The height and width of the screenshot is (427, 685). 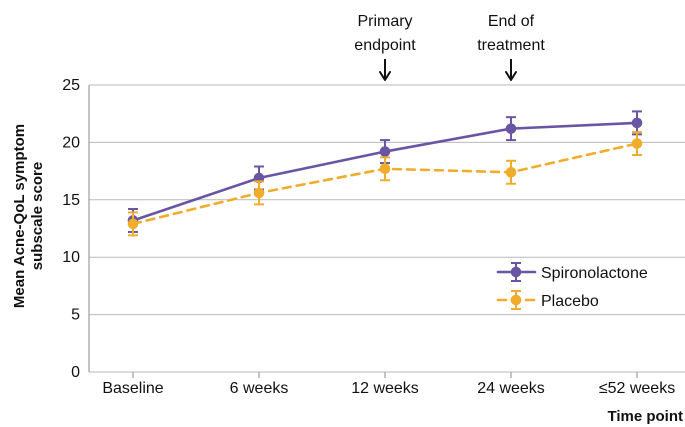 What do you see at coordinates (511, 21) in the screenshot?
I see `annotation-2-line-1: End of` at bounding box center [511, 21].